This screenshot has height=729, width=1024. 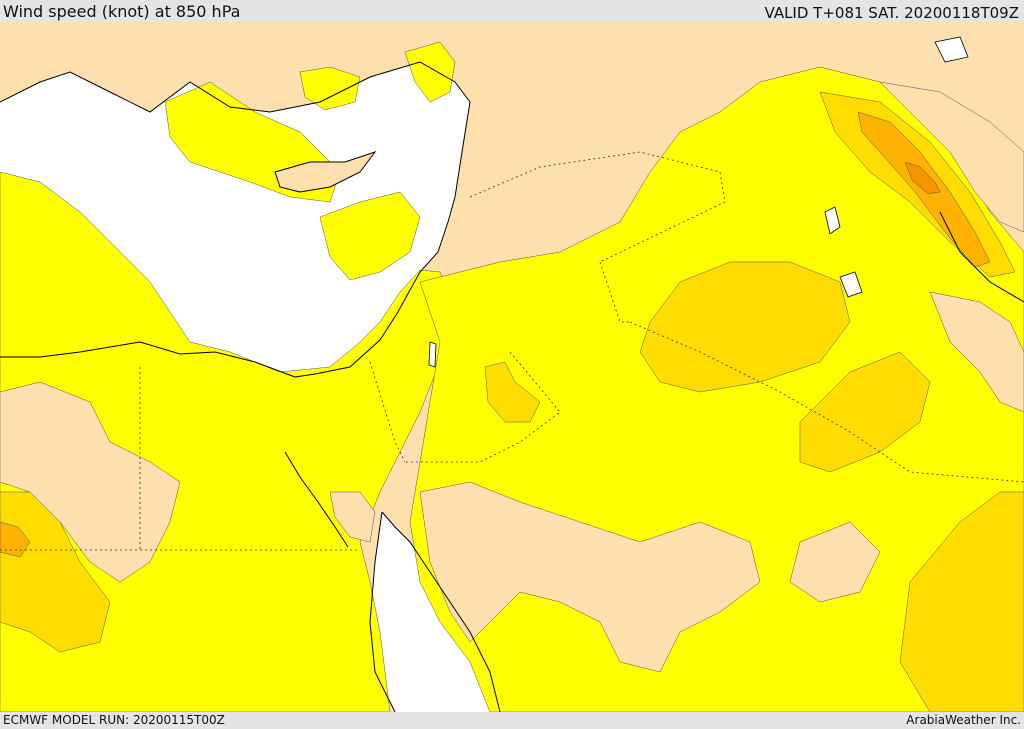 What do you see at coordinates (963, 720) in the screenshot?
I see `credit: ArabiaWeather Inc.` at bounding box center [963, 720].